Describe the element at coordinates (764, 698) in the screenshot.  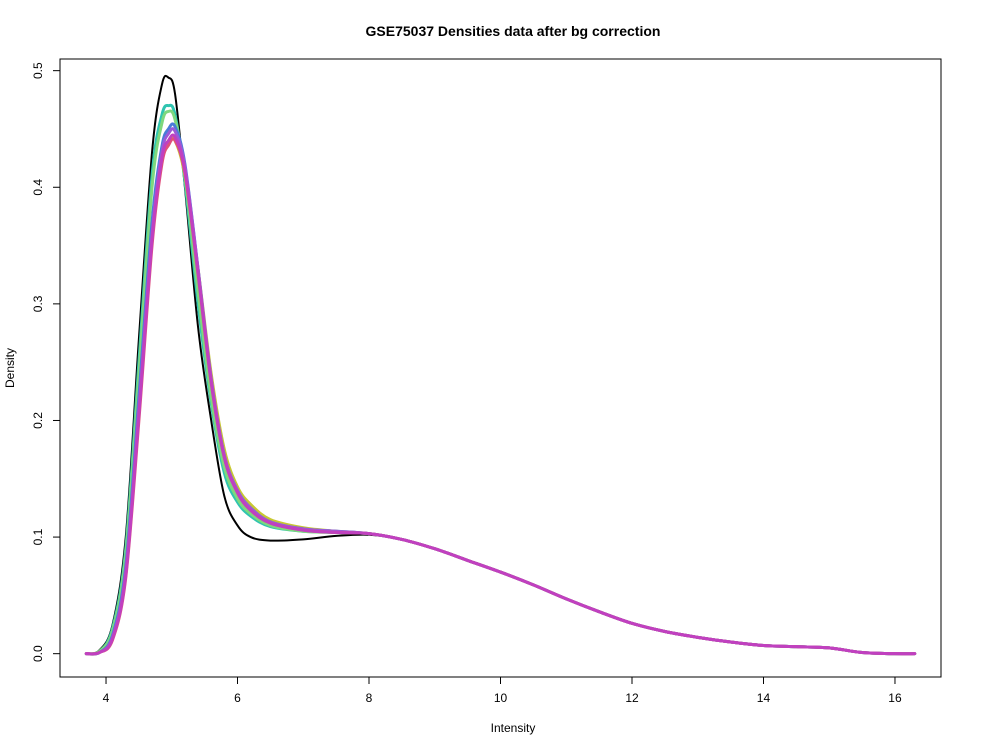
I see `x-tick-label: 14` at that location.